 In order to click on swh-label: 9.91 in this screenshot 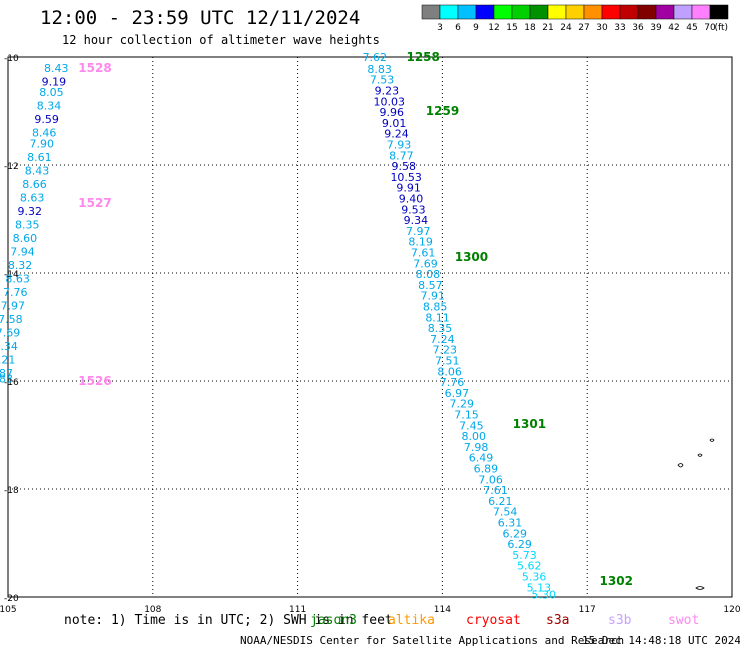, I will do `click(408, 188)`.